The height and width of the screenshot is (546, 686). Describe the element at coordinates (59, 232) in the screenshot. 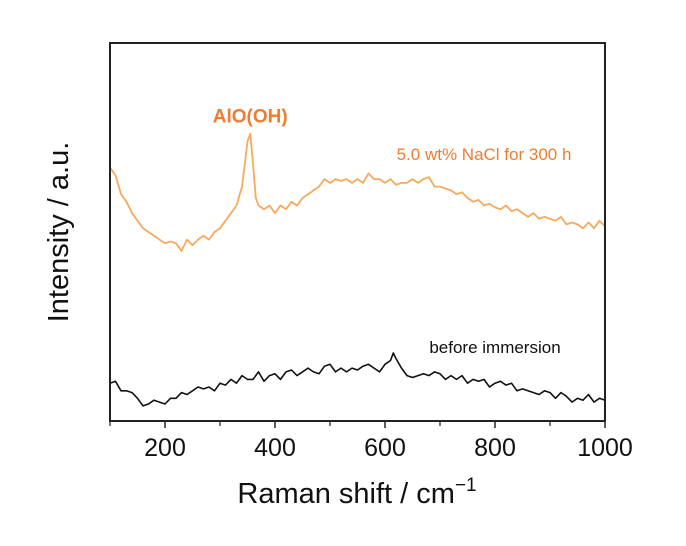

I see `y-axis-title: Intensity / a.u.` at that location.